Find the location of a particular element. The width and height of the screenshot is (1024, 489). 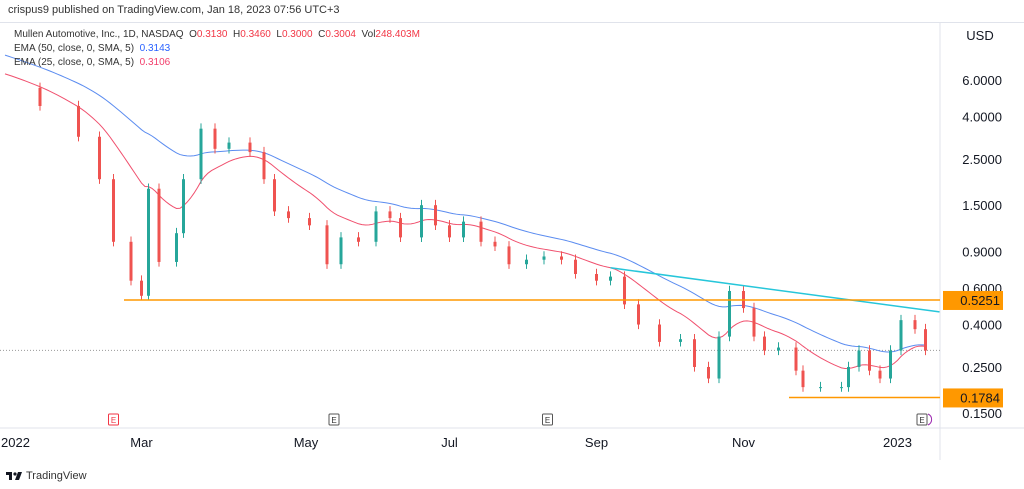

y-tick-label: 0.4000 is located at coordinates (982, 325).